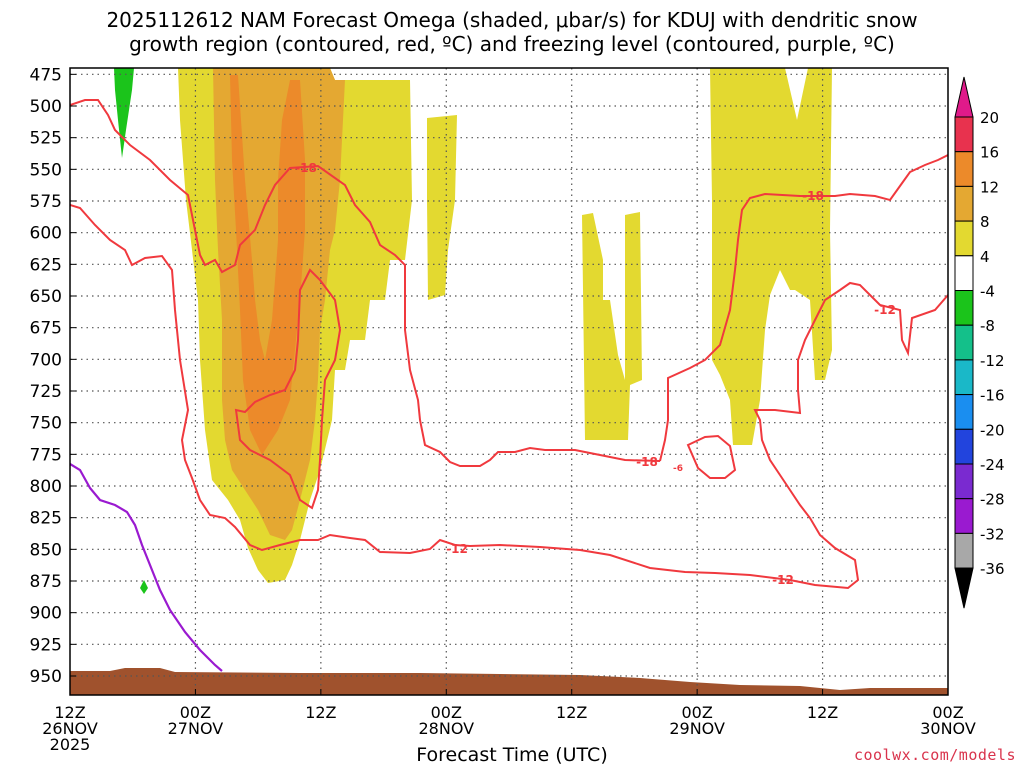 This screenshot has height=768, width=1024. Describe the element at coordinates (989, 187) in the screenshot. I see `colorbar-label: 12` at that location.